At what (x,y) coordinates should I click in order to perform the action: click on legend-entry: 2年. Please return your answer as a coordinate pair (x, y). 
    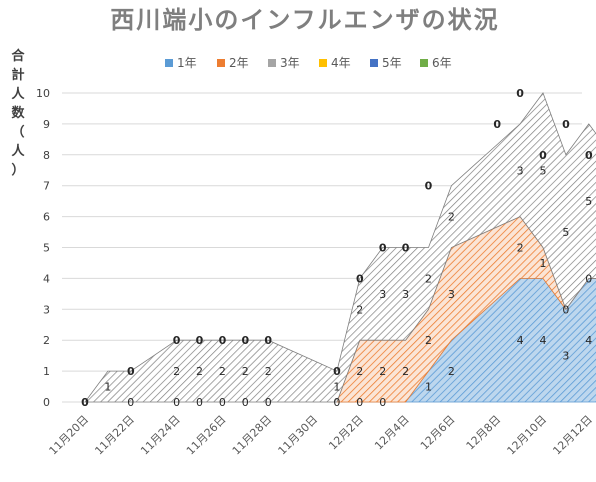
    Looking at the image, I should click on (239, 63).